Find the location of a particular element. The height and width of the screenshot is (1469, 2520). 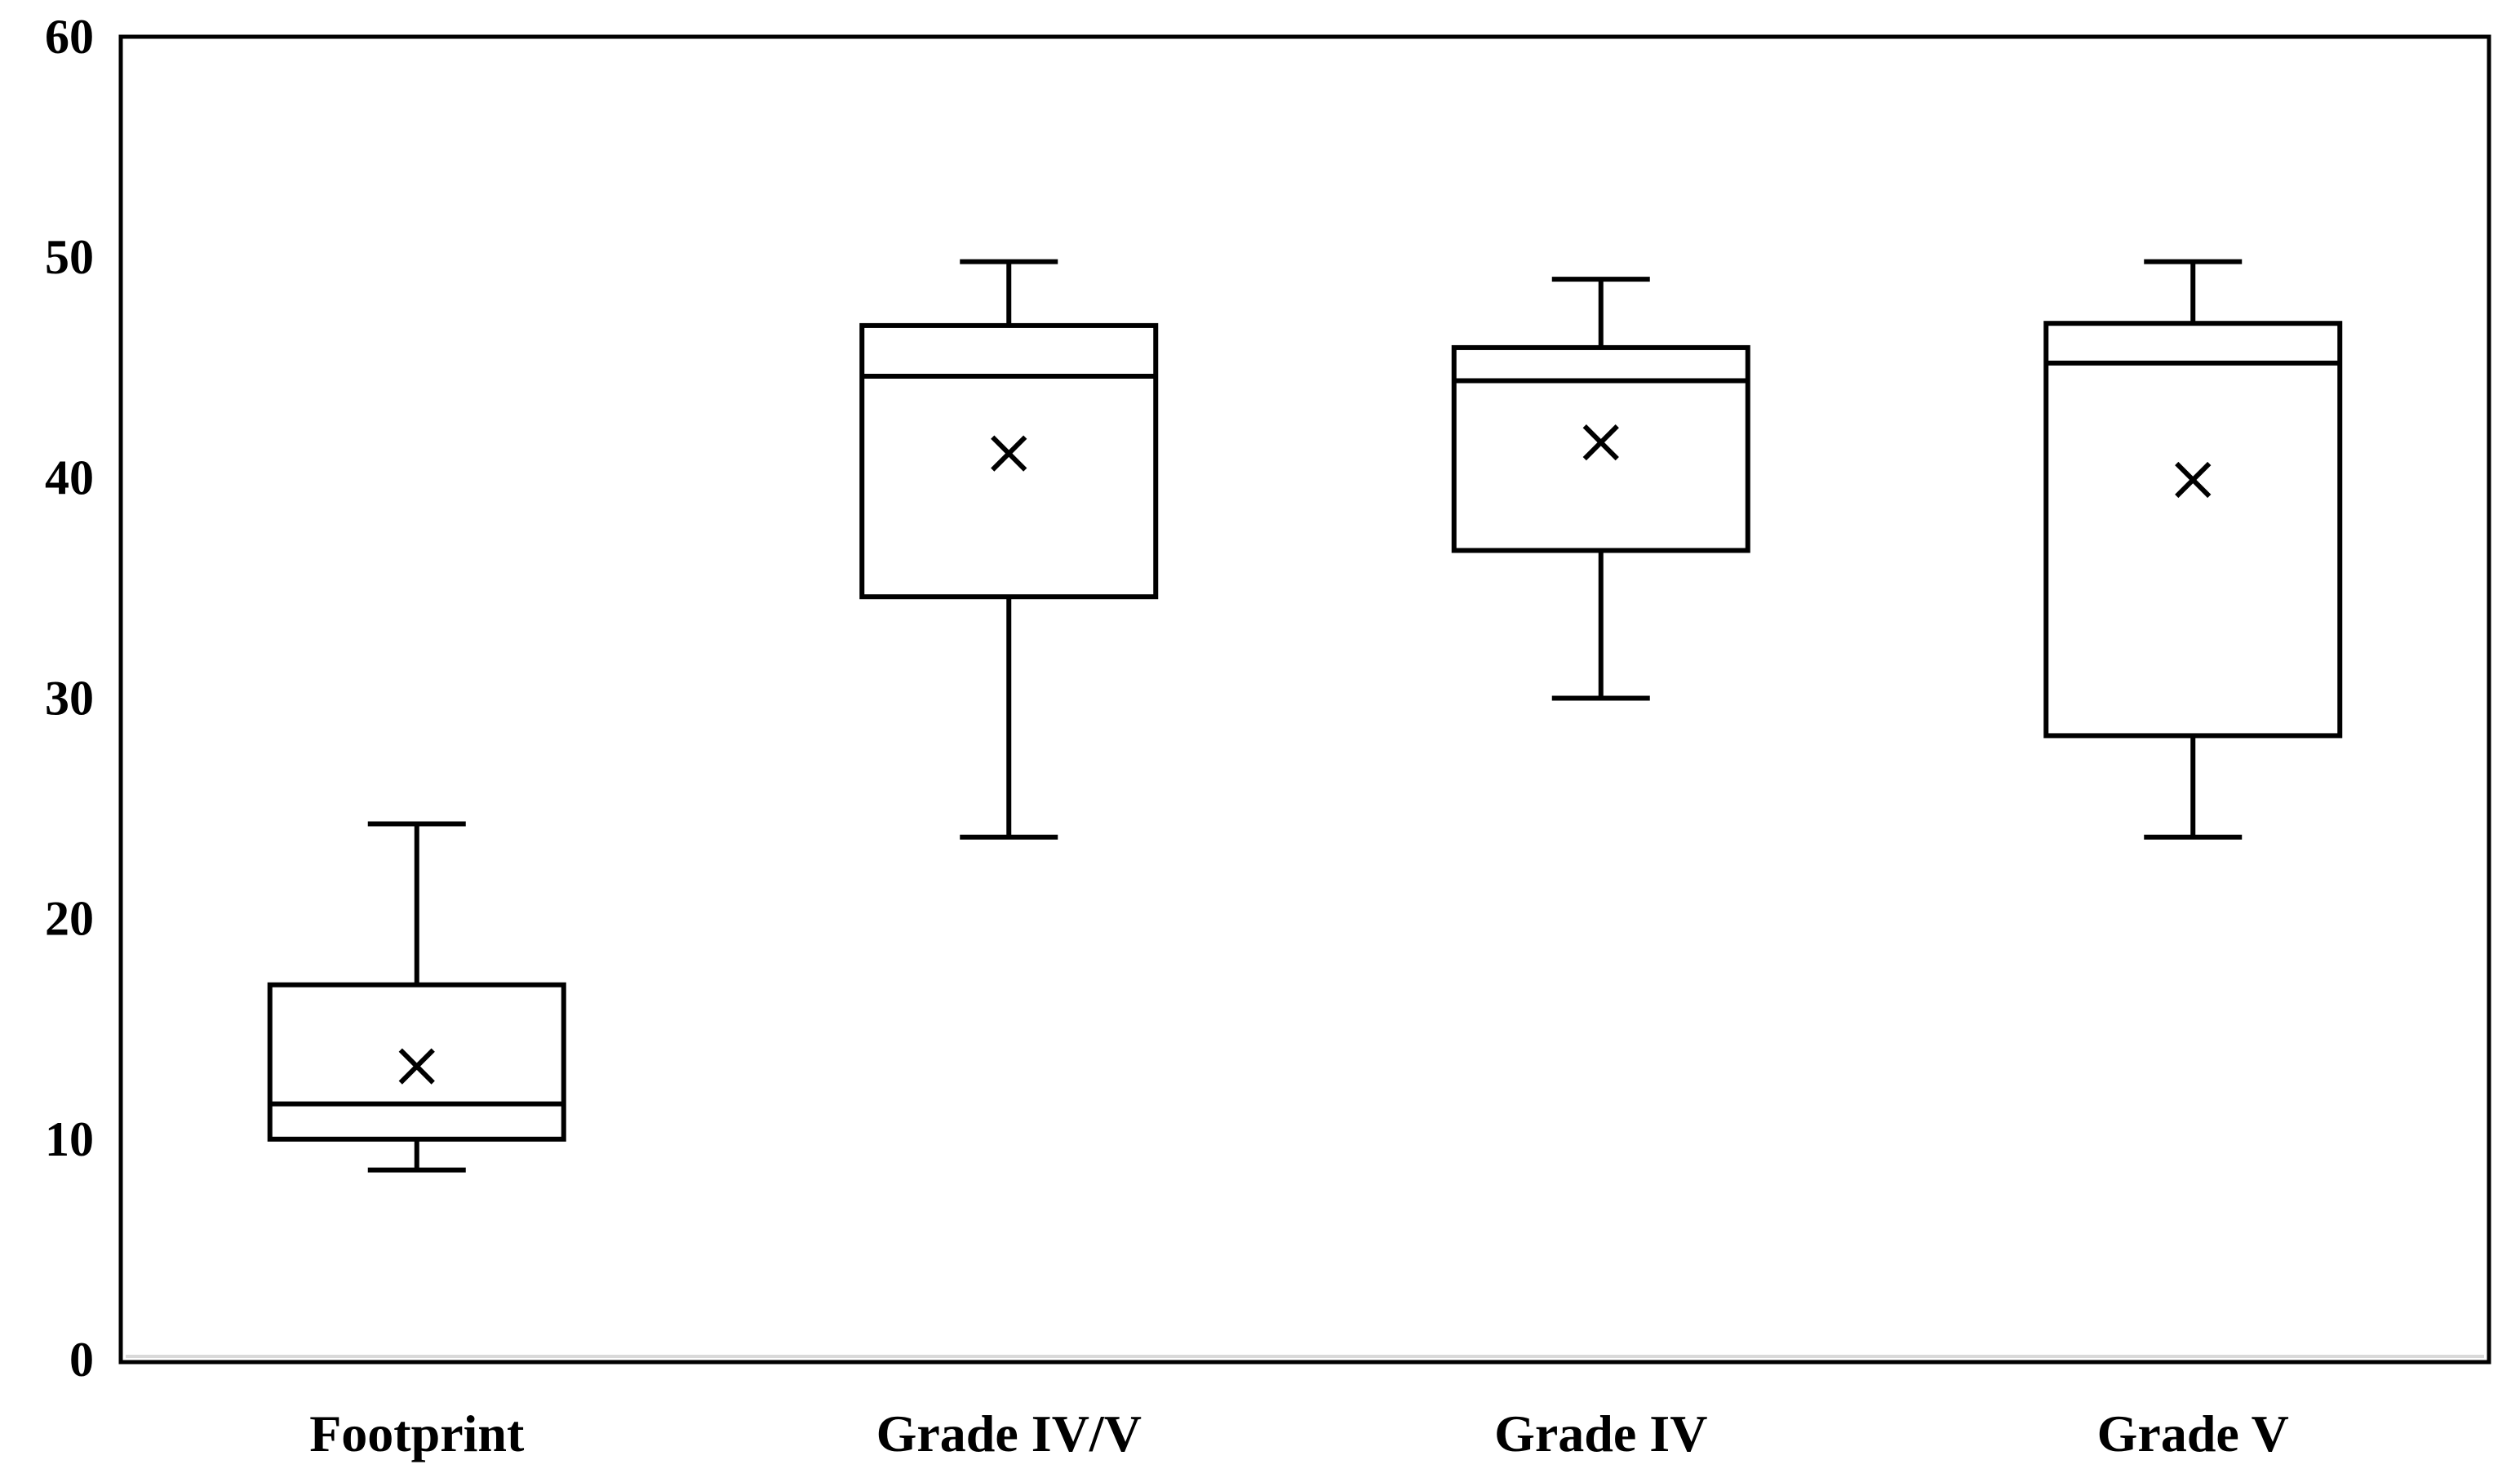

x-category-label: Grade IV/V is located at coordinates (1009, 1433).